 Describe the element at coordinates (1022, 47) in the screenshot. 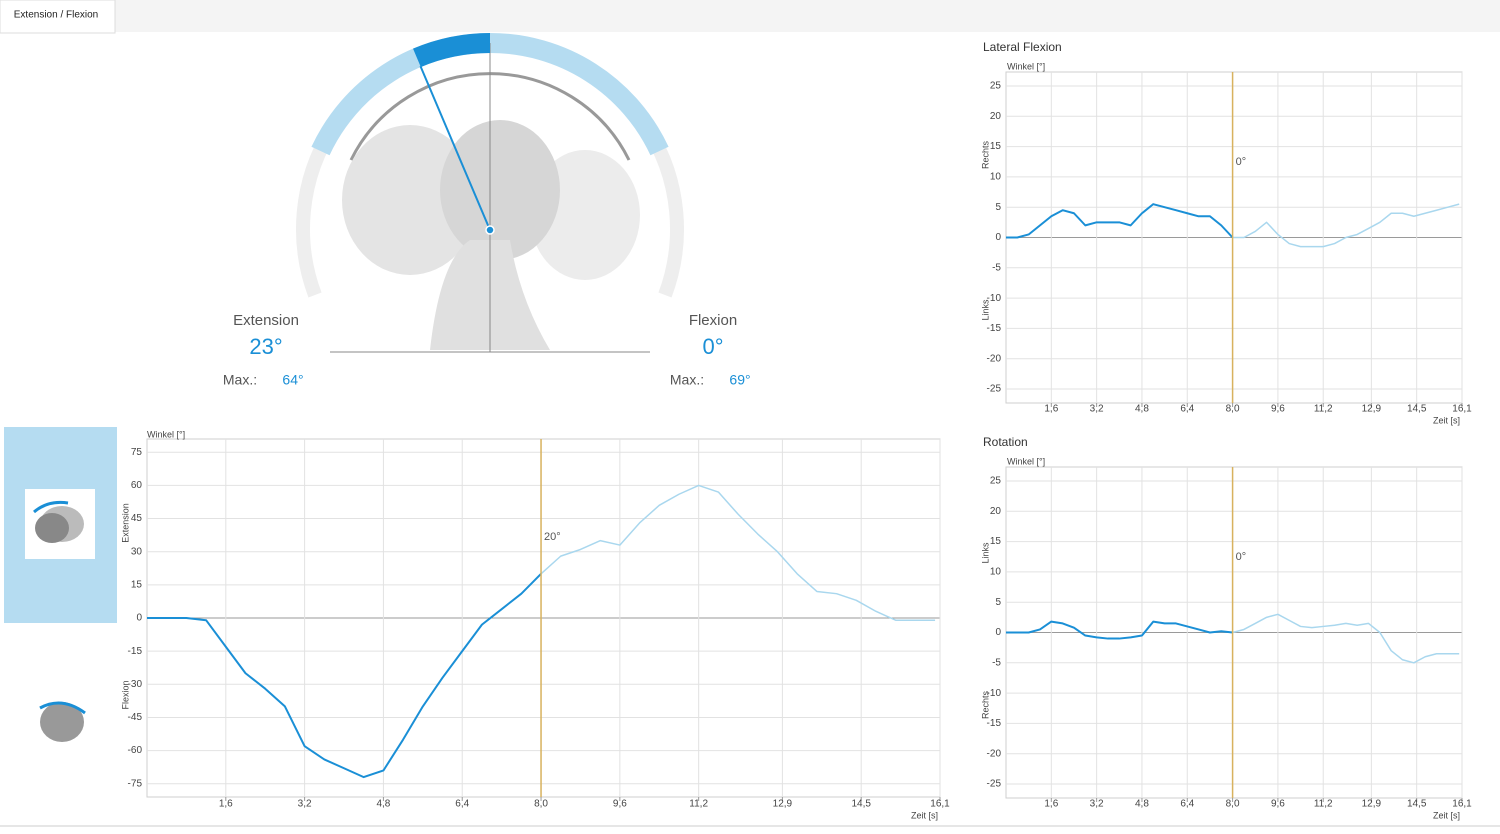

I see `chart-title: Lateral Flexion` at that location.